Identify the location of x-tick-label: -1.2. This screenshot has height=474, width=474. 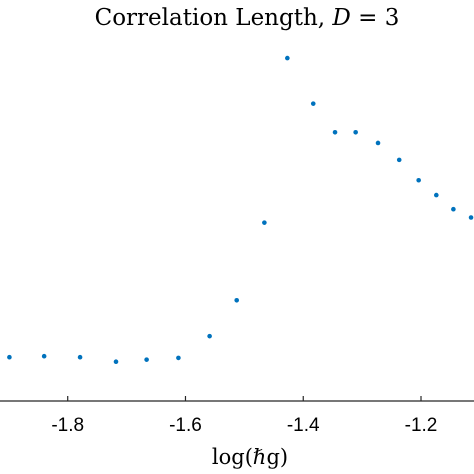
(421, 425).